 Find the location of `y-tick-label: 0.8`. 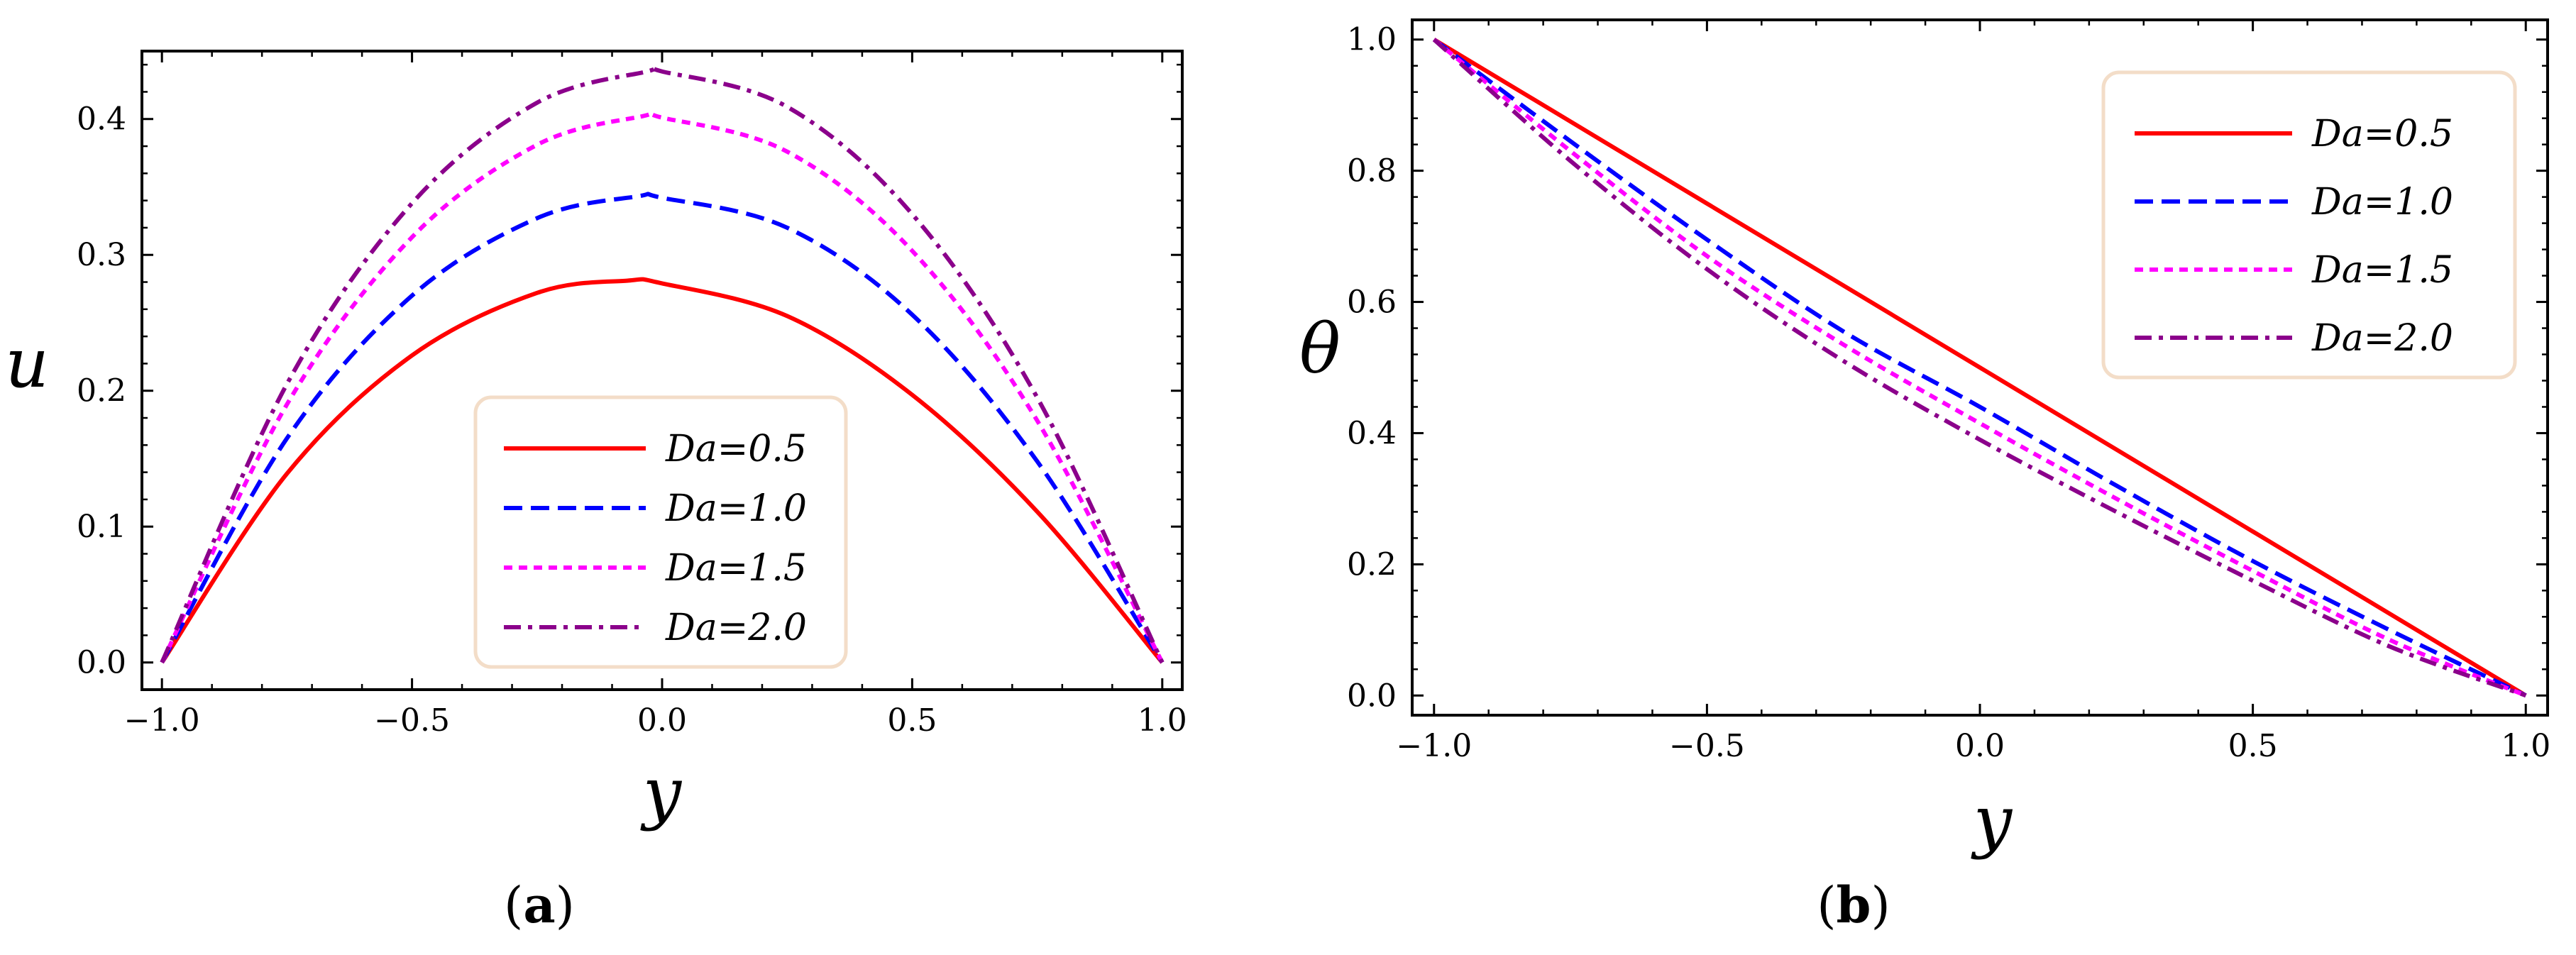

y-tick-label: 0.8 is located at coordinates (1372, 171).